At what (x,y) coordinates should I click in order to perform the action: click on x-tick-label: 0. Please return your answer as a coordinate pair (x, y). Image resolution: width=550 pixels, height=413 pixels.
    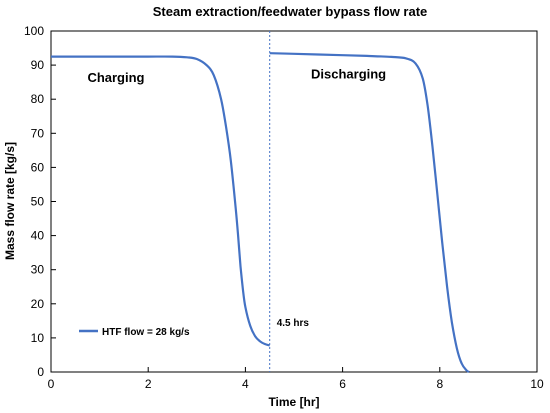
    Looking at the image, I should click on (51, 384).